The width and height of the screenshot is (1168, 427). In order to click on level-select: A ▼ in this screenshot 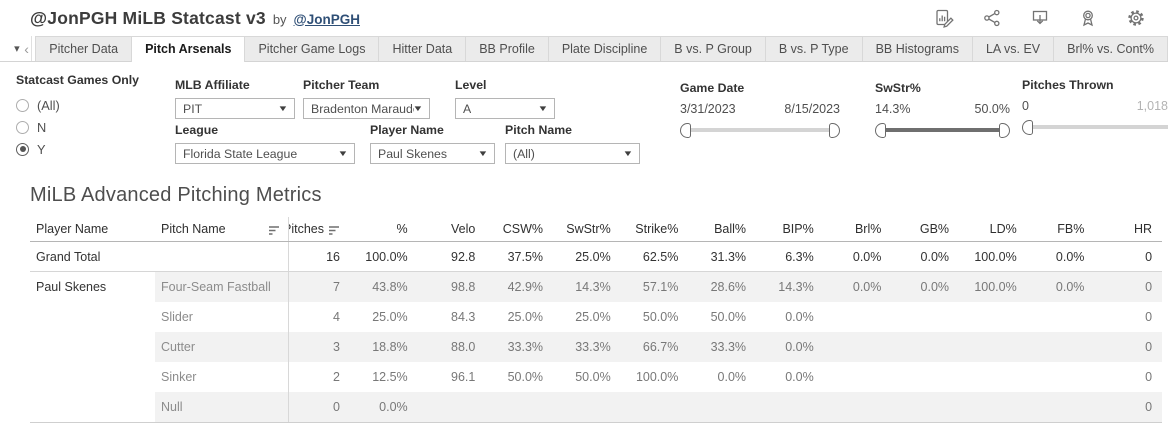, I will do `click(505, 108)`.